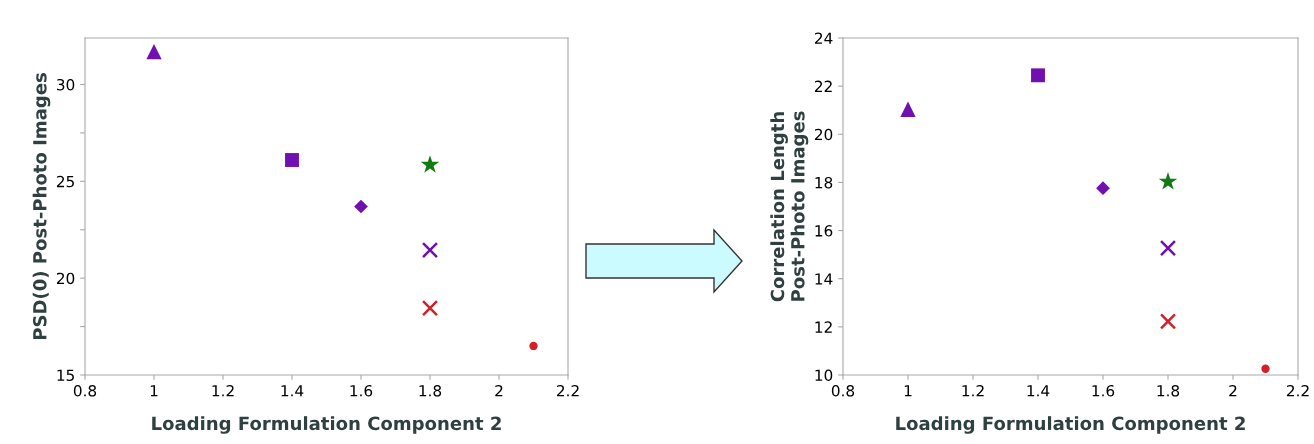 The image size is (1314, 444). I want to click on y-tick-label: 15, so click(65, 375).